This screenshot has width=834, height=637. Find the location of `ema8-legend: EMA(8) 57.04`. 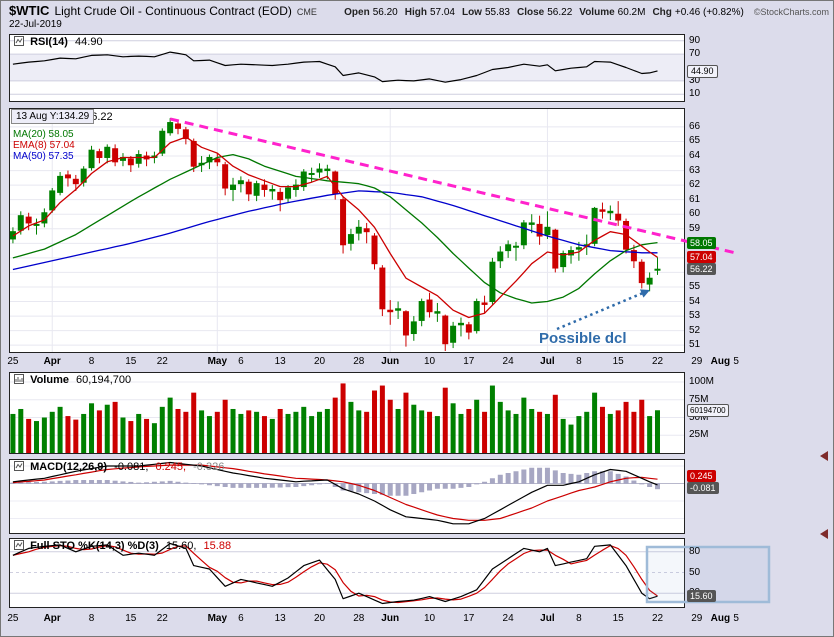

ema8-legend: EMA(8) 57.04 is located at coordinates (44, 145).